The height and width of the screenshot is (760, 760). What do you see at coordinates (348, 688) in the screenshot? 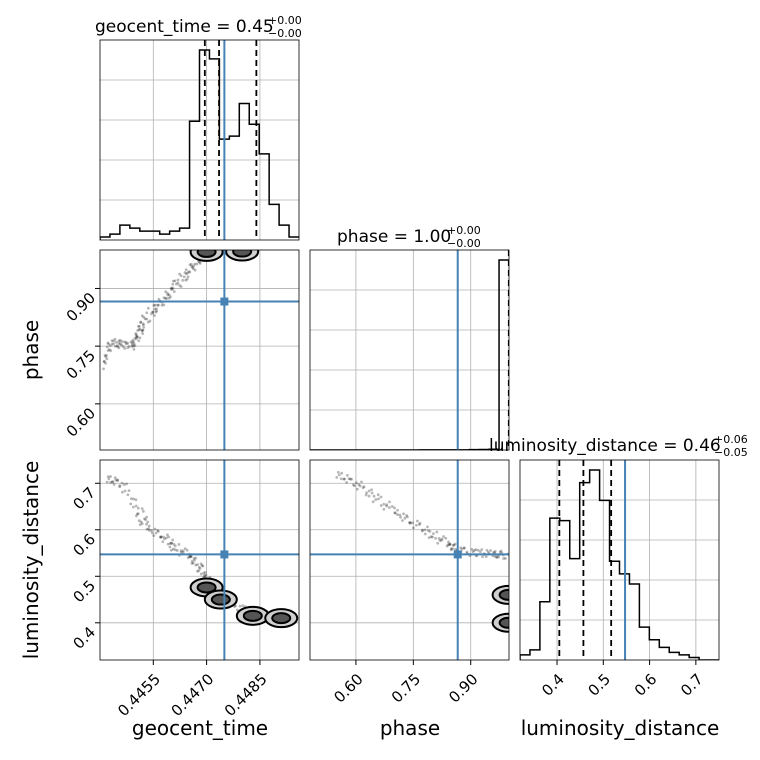
I see `xtick-label-phase-0: 0.60` at bounding box center [348, 688].